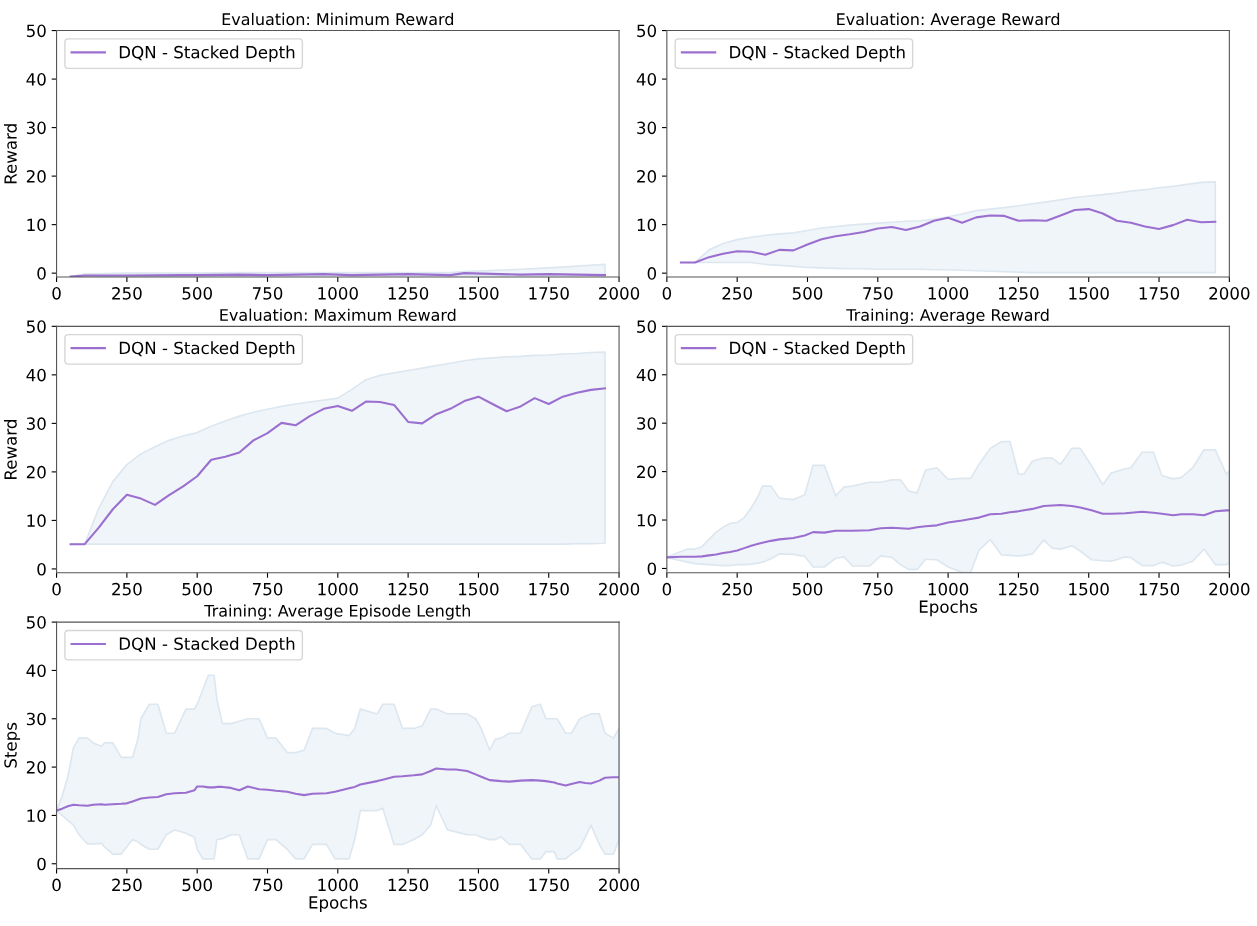 This screenshot has width=1257, height=926. What do you see at coordinates (337, 612) in the screenshot?
I see `chart-title: Training: Average Episode Length` at bounding box center [337, 612].